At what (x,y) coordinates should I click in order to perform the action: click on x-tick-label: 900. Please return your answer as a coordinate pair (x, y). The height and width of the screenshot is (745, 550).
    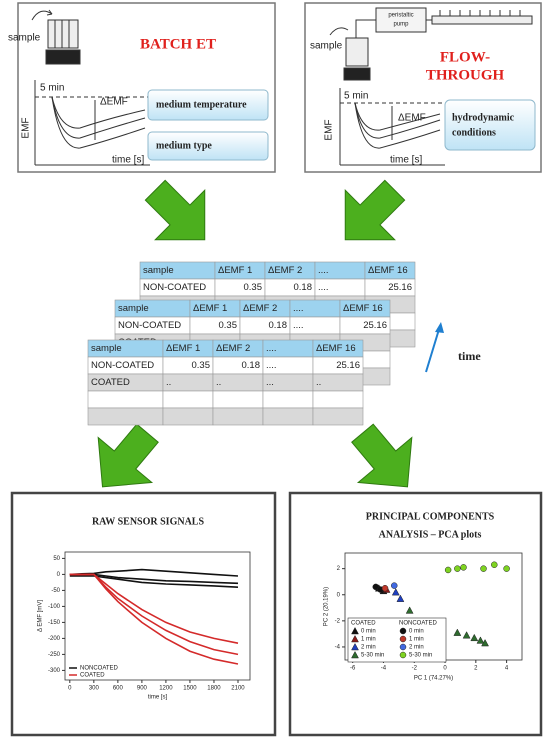
    Looking at the image, I should click on (142, 689).